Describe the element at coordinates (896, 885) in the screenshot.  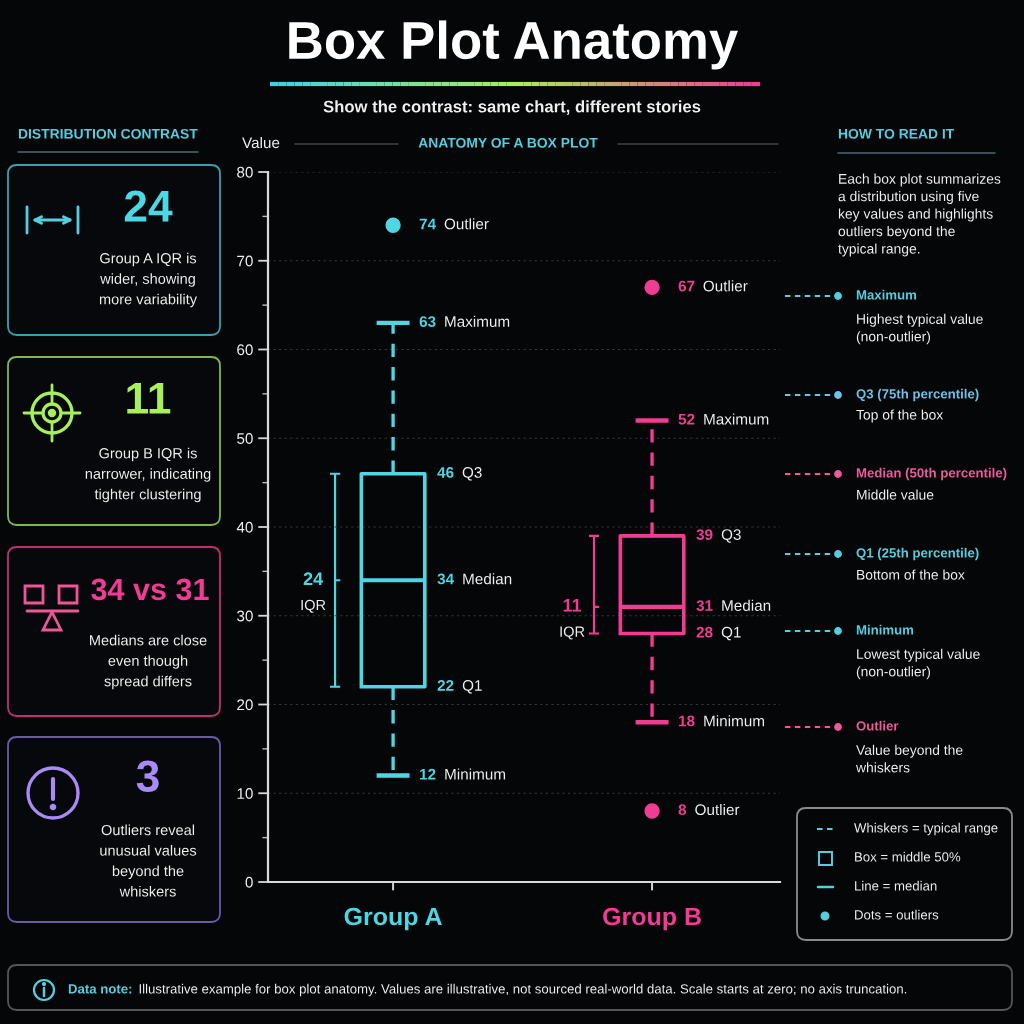
I see `text: Line = median` at that location.